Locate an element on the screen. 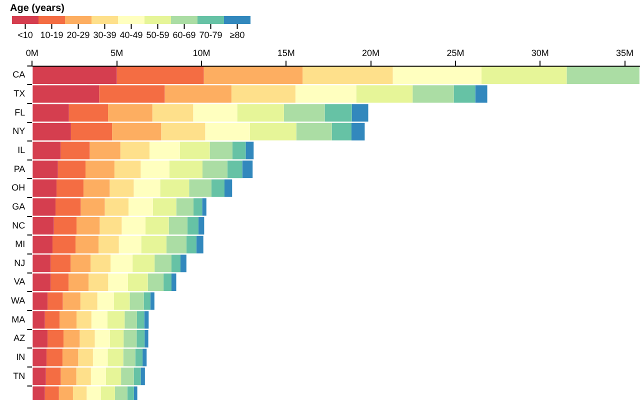  legend-label: ≥80 is located at coordinates (237, 35).